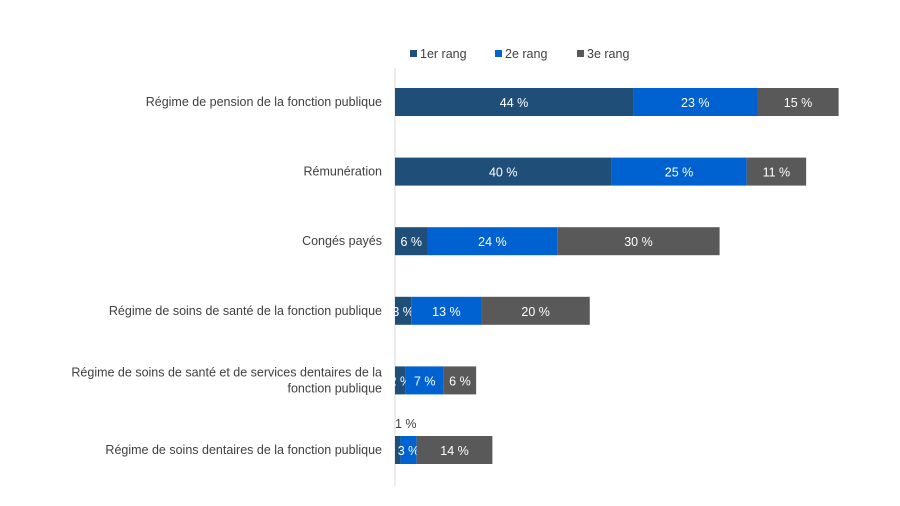  Describe the element at coordinates (342, 172) in the screenshot. I see `category-label: Rémunération` at that location.